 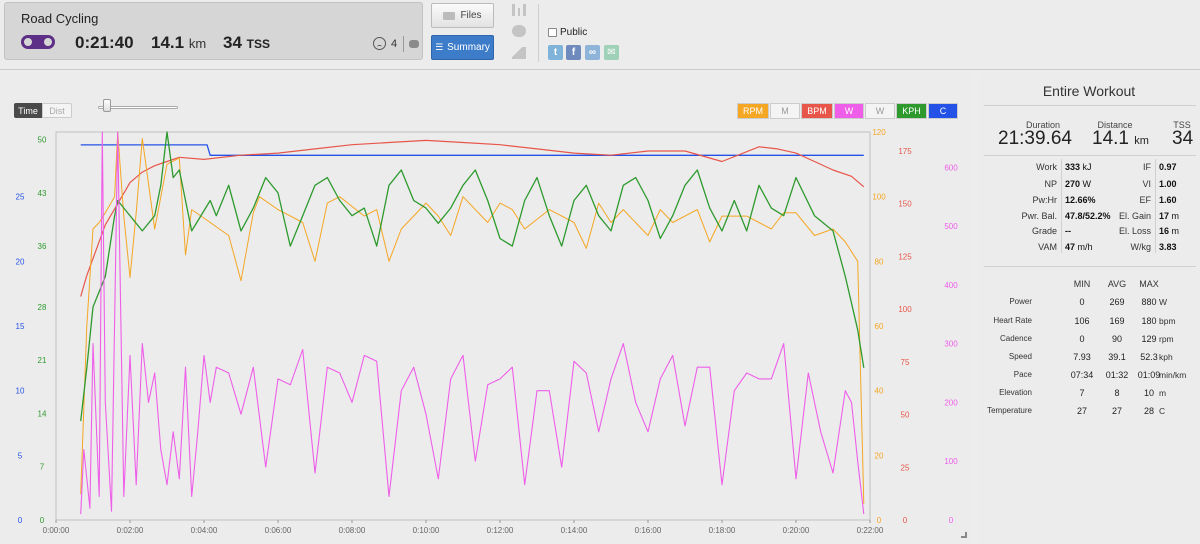 What do you see at coordinates (911, 111) in the screenshot?
I see `series-toggle-kph: KPH` at bounding box center [911, 111].